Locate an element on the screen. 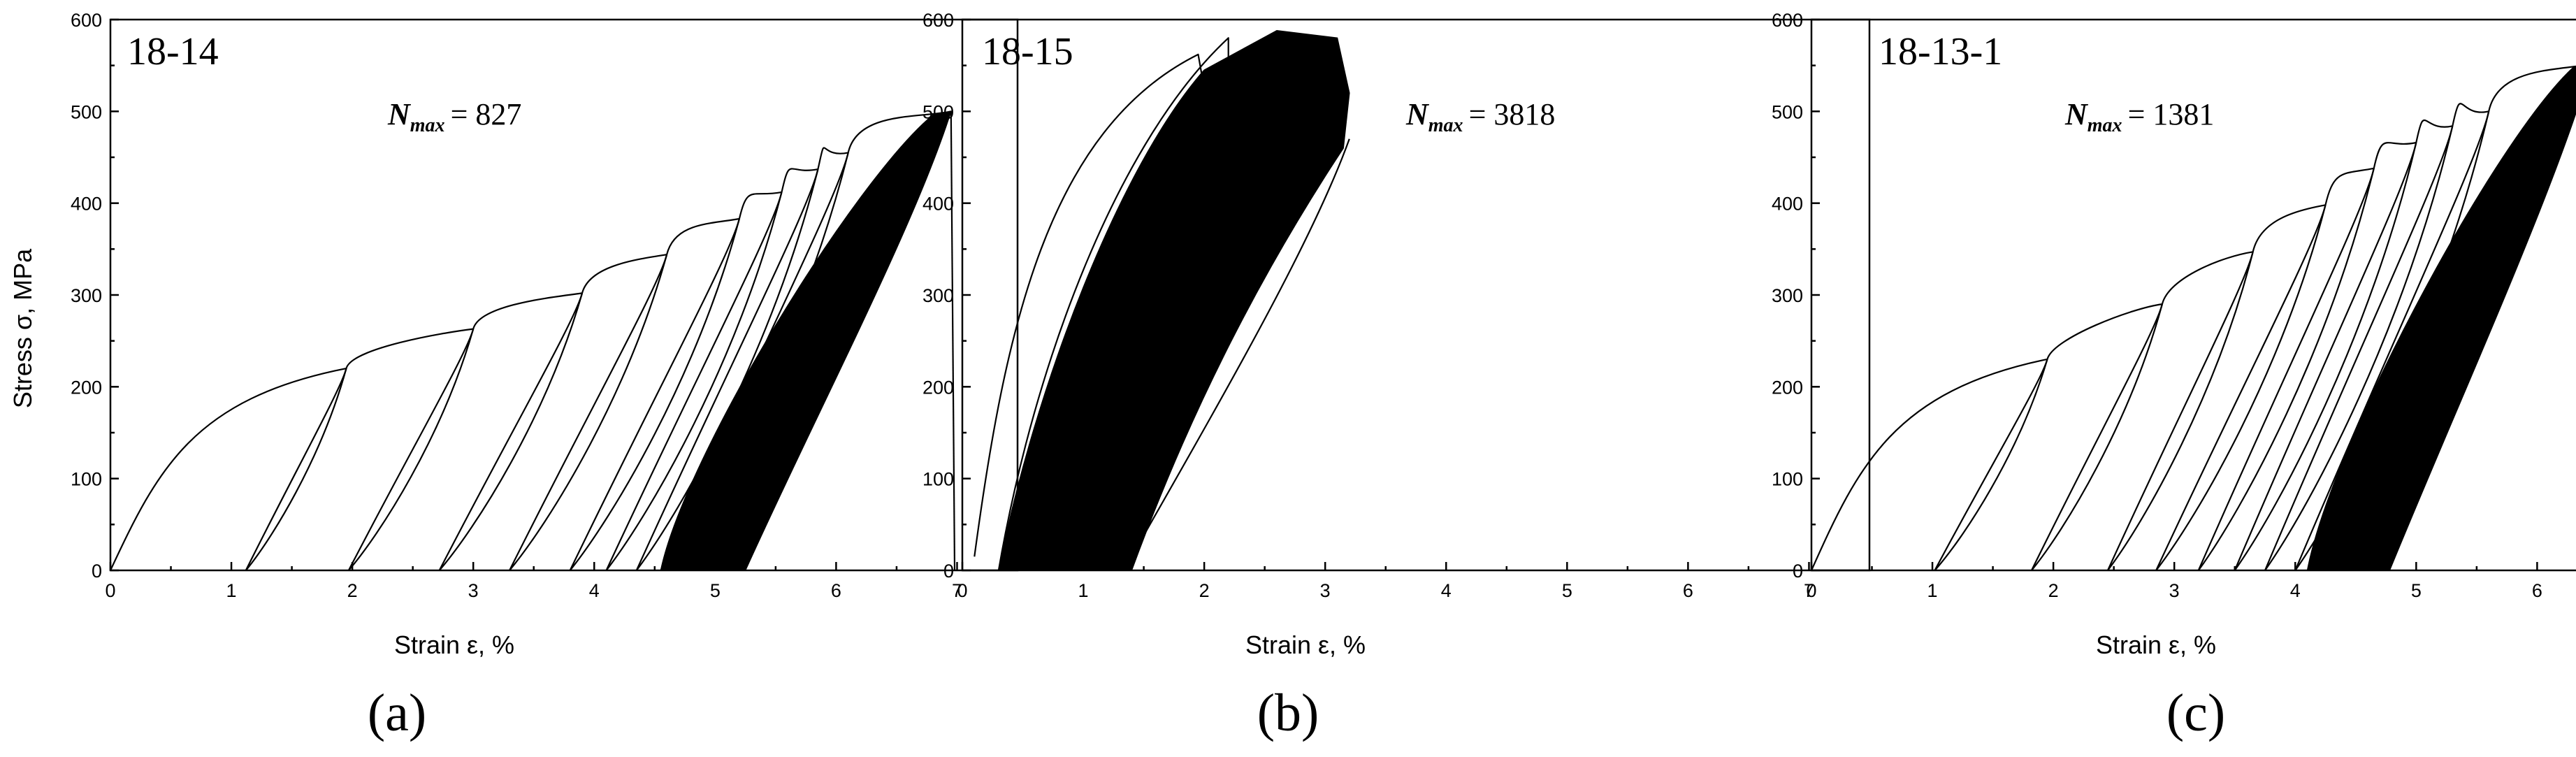  failure-drop-line is located at coordinates (953, 341).